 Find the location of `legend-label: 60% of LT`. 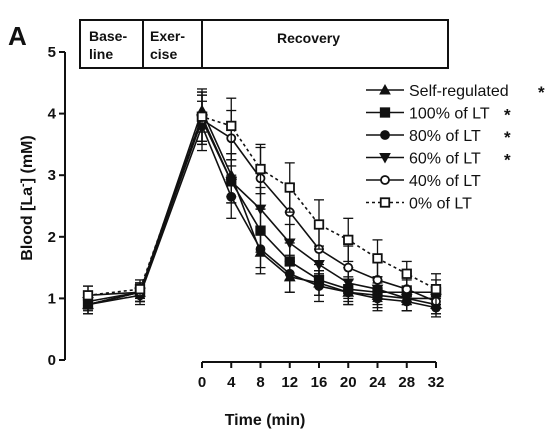

legend-label: 60% of LT is located at coordinates (445, 159).